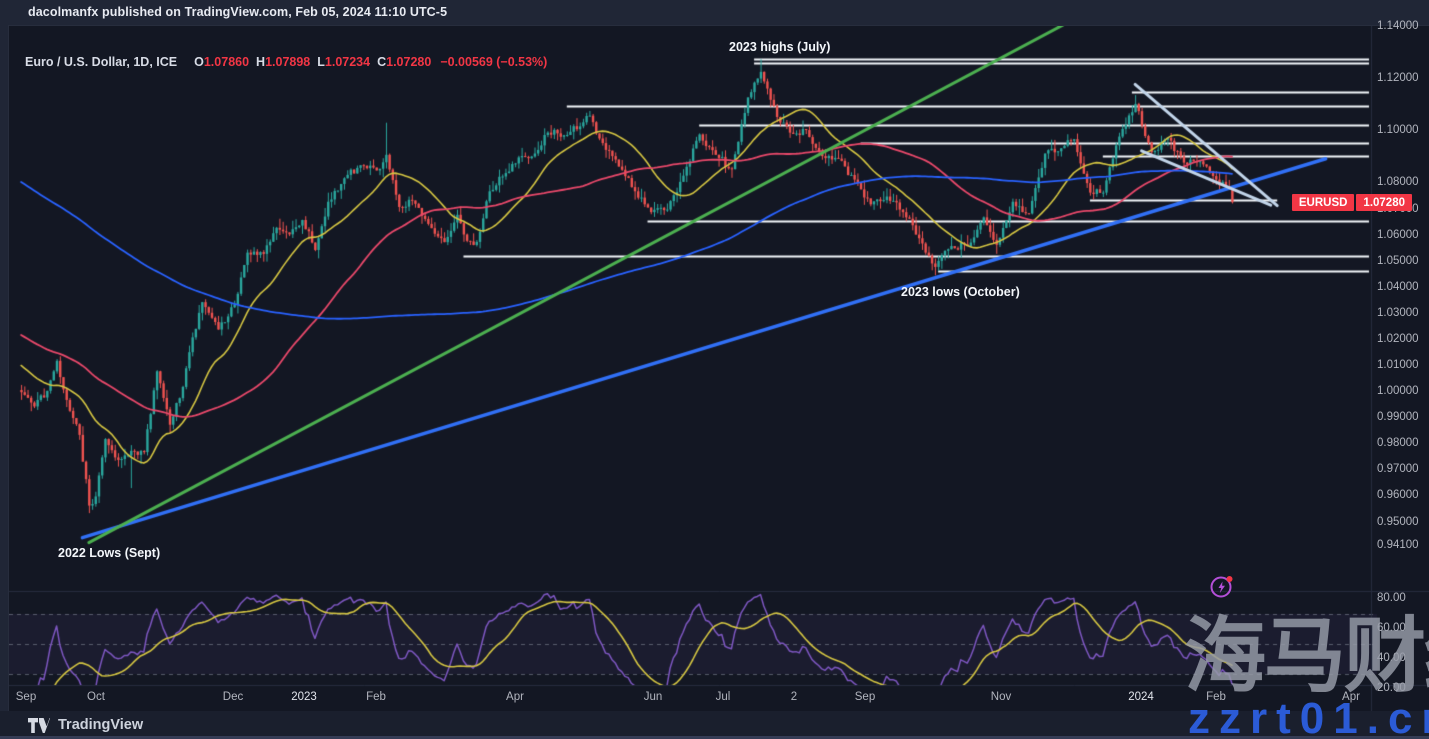  What do you see at coordinates (1398, 312) in the screenshot?
I see `price-tick: 1.03000` at bounding box center [1398, 312].